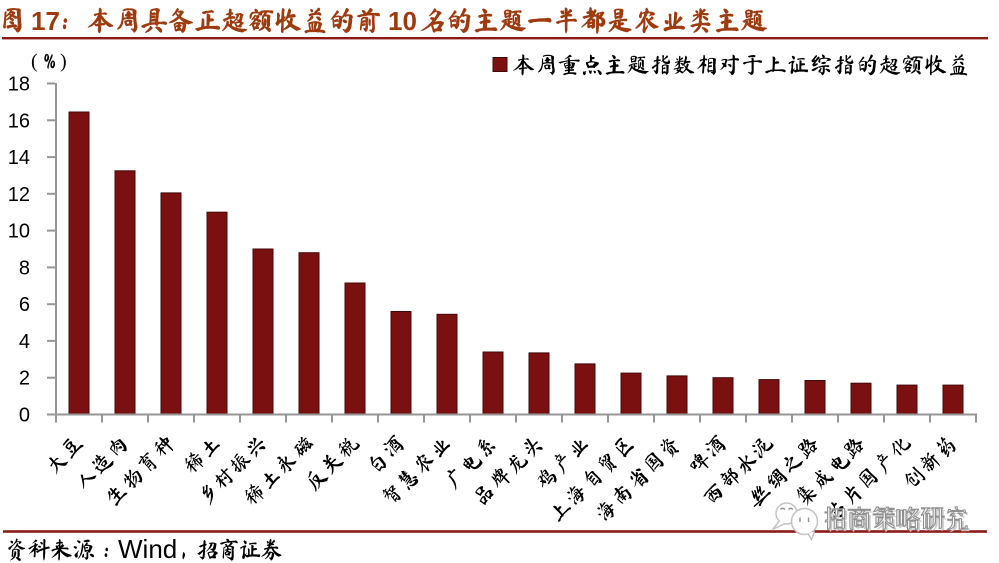 This screenshot has width=999, height=563. I want to click on svg-text: 2, so click(24, 379).